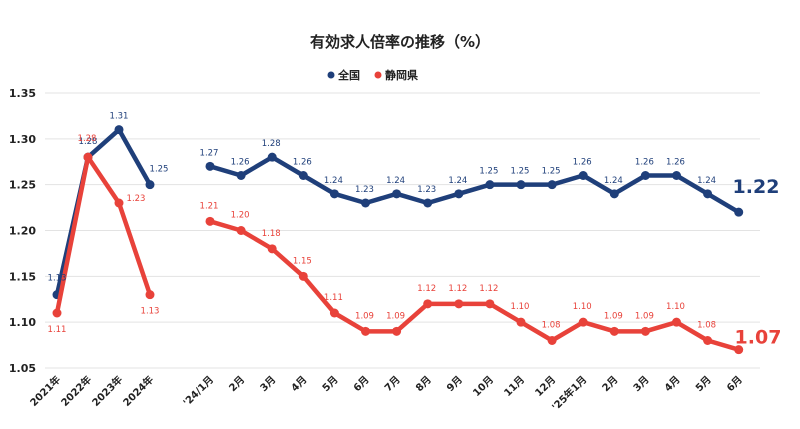 Image resolution: width=800 pixels, height=429 pixels. I want to click on y-axis: 1.05 1.10 1.15 1.20 1.25 1.30 1.35, so click(22, 231).